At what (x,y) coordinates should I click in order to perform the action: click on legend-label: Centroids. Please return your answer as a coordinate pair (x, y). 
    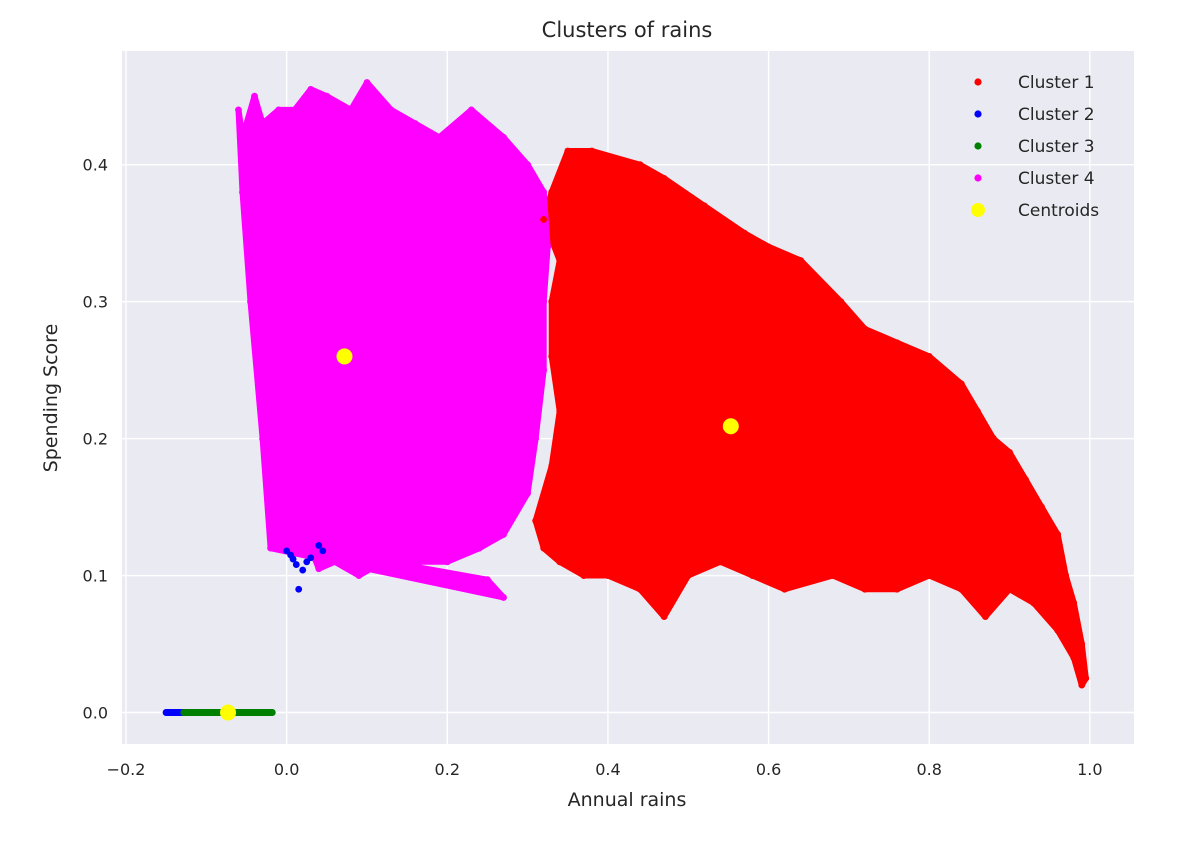
    Looking at the image, I should click on (1058, 211).